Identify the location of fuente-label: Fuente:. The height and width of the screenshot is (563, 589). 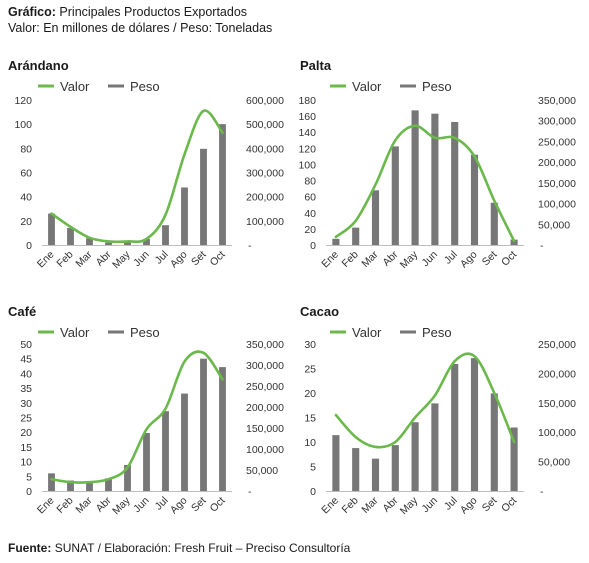
(30, 548).